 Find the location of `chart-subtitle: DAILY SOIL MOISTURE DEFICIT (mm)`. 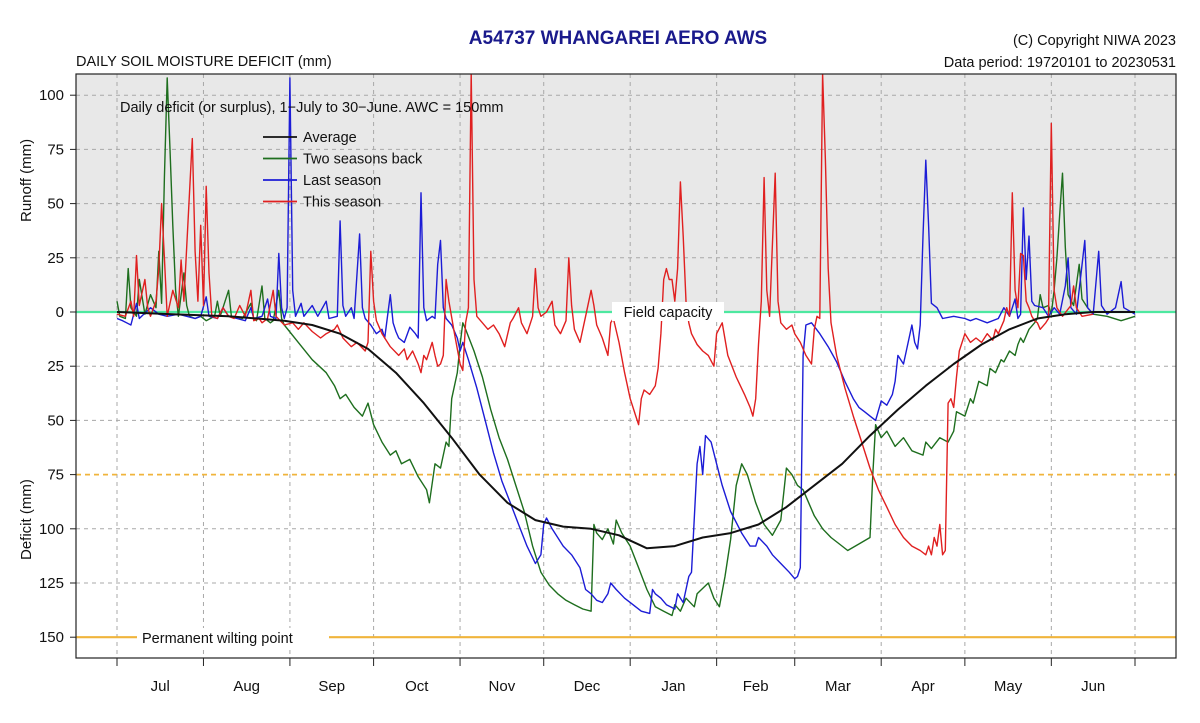

chart-subtitle: DAILY SOIL MOISTURE DEFICIT (mm) is located at coordinates (204, 62).